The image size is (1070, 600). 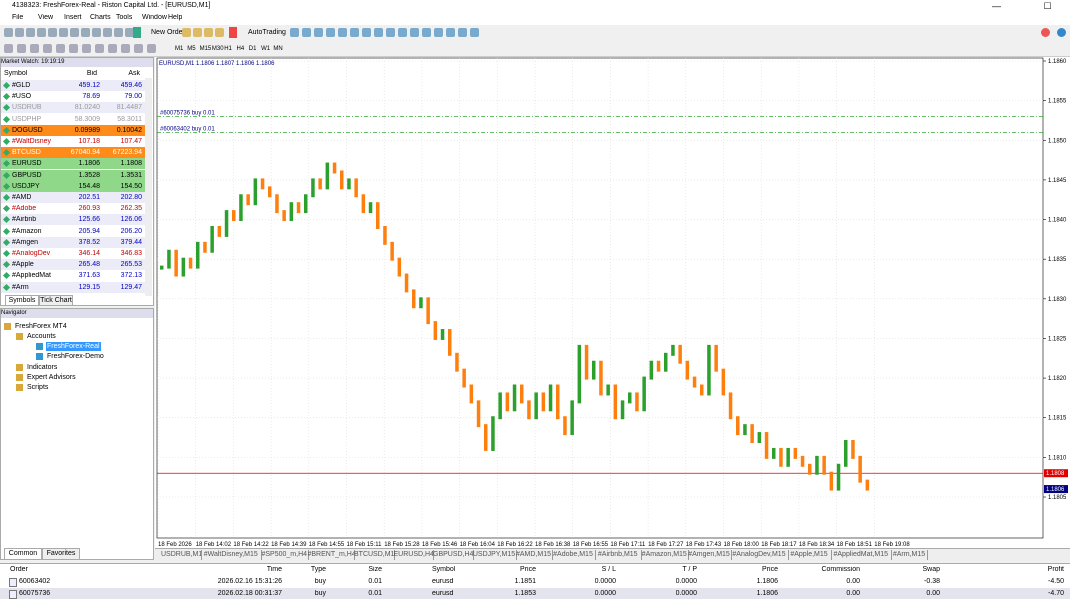 What do you see at coordinates (73, 153) in the screenshot?
I see `quote-row: BTCUSD 67040.94 67223.94` at bounding box center [73, 153].